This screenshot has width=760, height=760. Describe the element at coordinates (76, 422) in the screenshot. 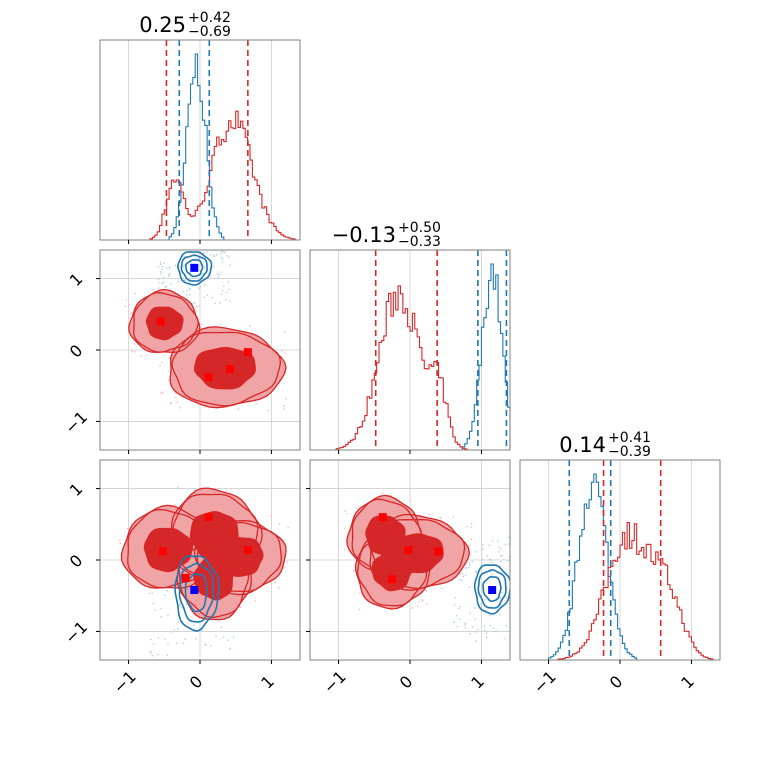

I see `y-tick-label: −1` at that location.